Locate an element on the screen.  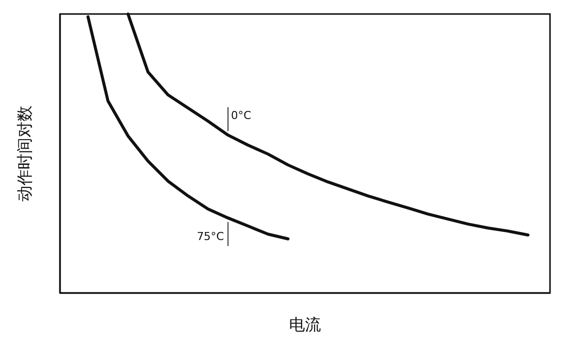
series-label: 0°C is located at coordinates (241, 115).